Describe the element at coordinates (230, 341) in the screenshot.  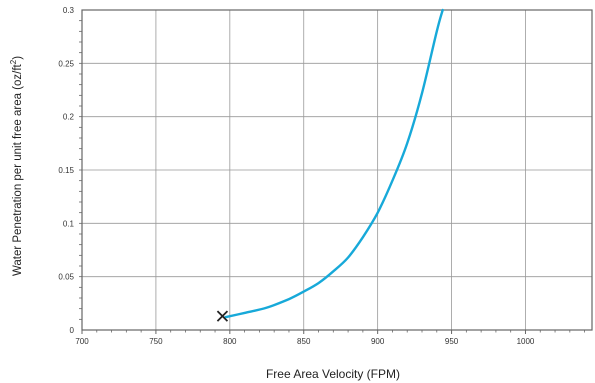
I see `x-tick-label: 800` at that location.